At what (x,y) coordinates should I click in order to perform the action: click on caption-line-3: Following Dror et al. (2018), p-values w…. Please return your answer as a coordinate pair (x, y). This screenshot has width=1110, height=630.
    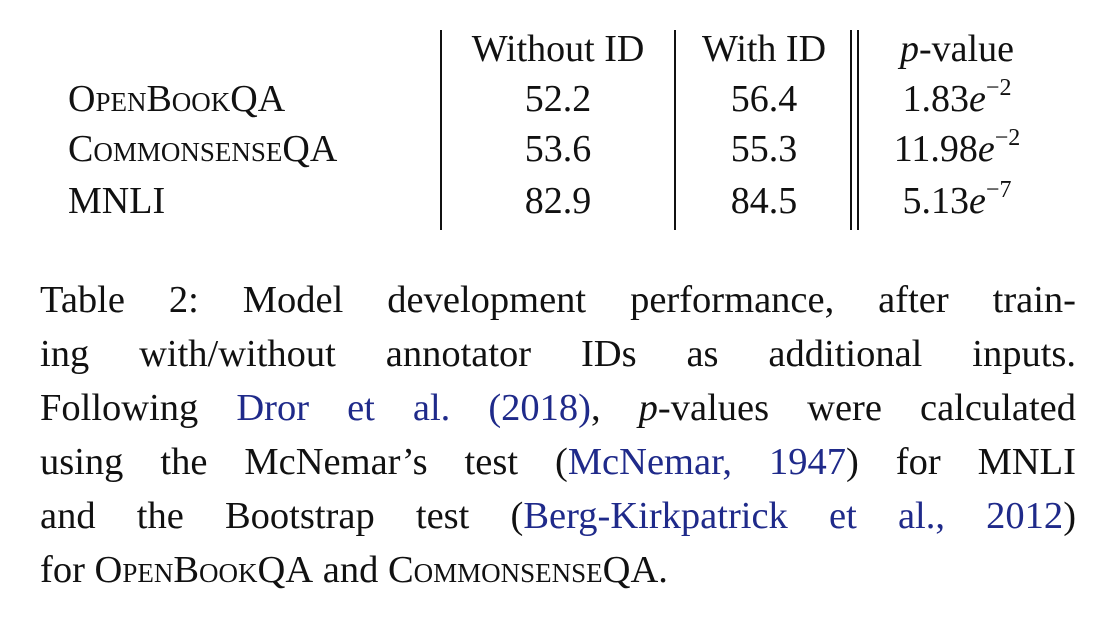
    Looking at the image, I should click on (558, 408).